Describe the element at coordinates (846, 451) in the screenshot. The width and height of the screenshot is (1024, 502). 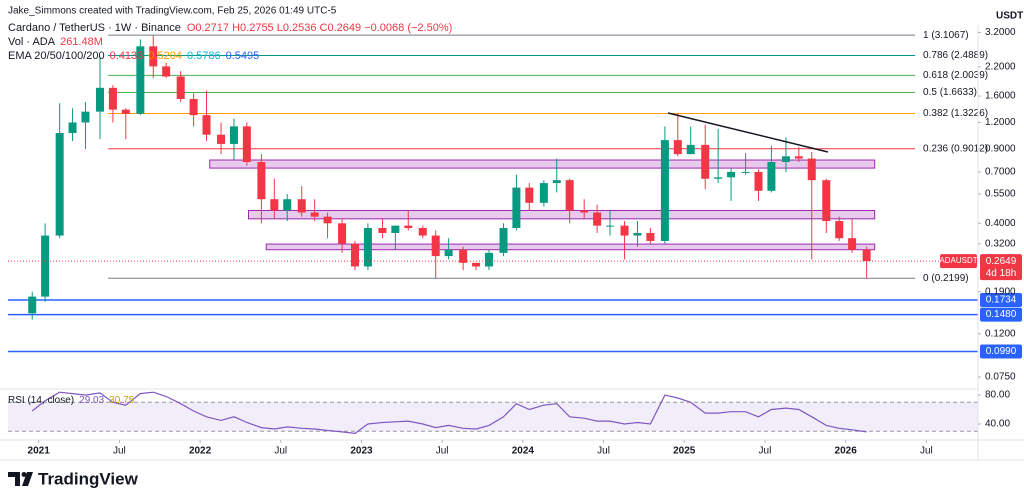
I see `x-tick-label: 2026` at that location.